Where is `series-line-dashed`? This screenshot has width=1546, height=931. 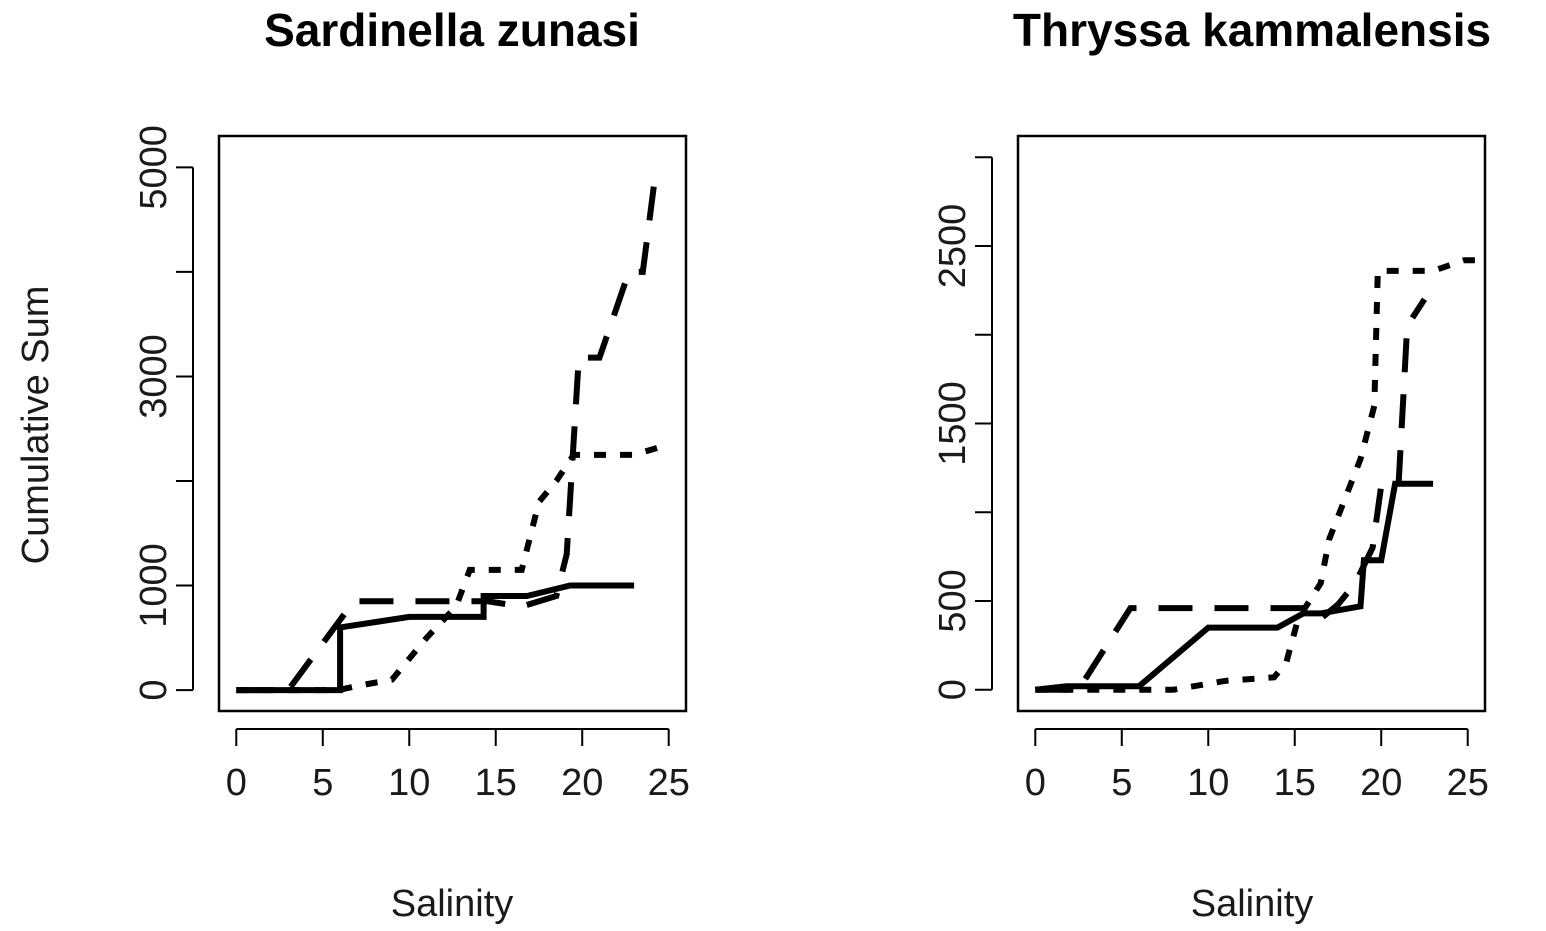 series-line-dashed is located at coordinates (1231, 495).